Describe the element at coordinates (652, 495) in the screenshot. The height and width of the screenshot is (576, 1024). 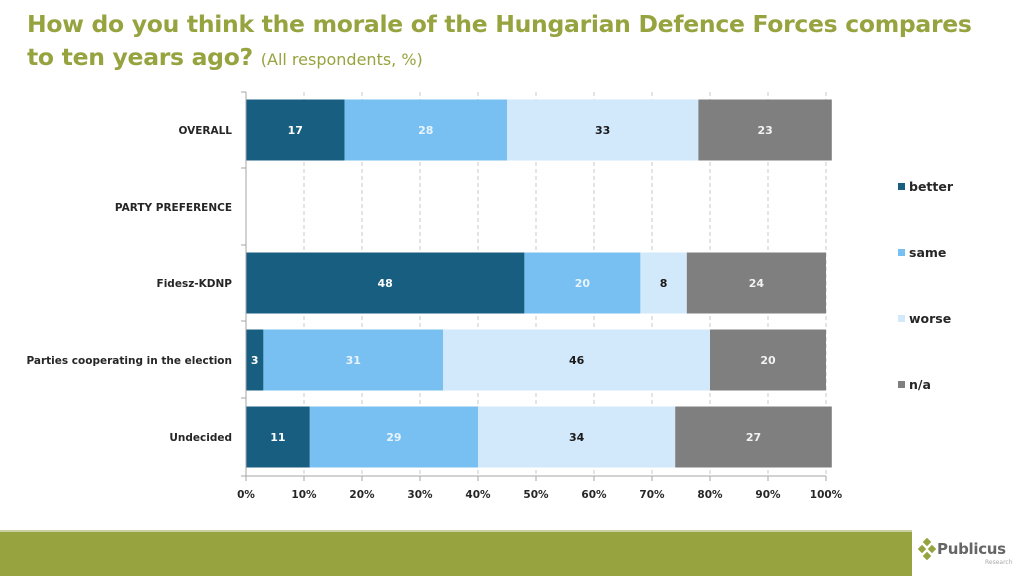
I see `x-tick-label: 70%` at that location.